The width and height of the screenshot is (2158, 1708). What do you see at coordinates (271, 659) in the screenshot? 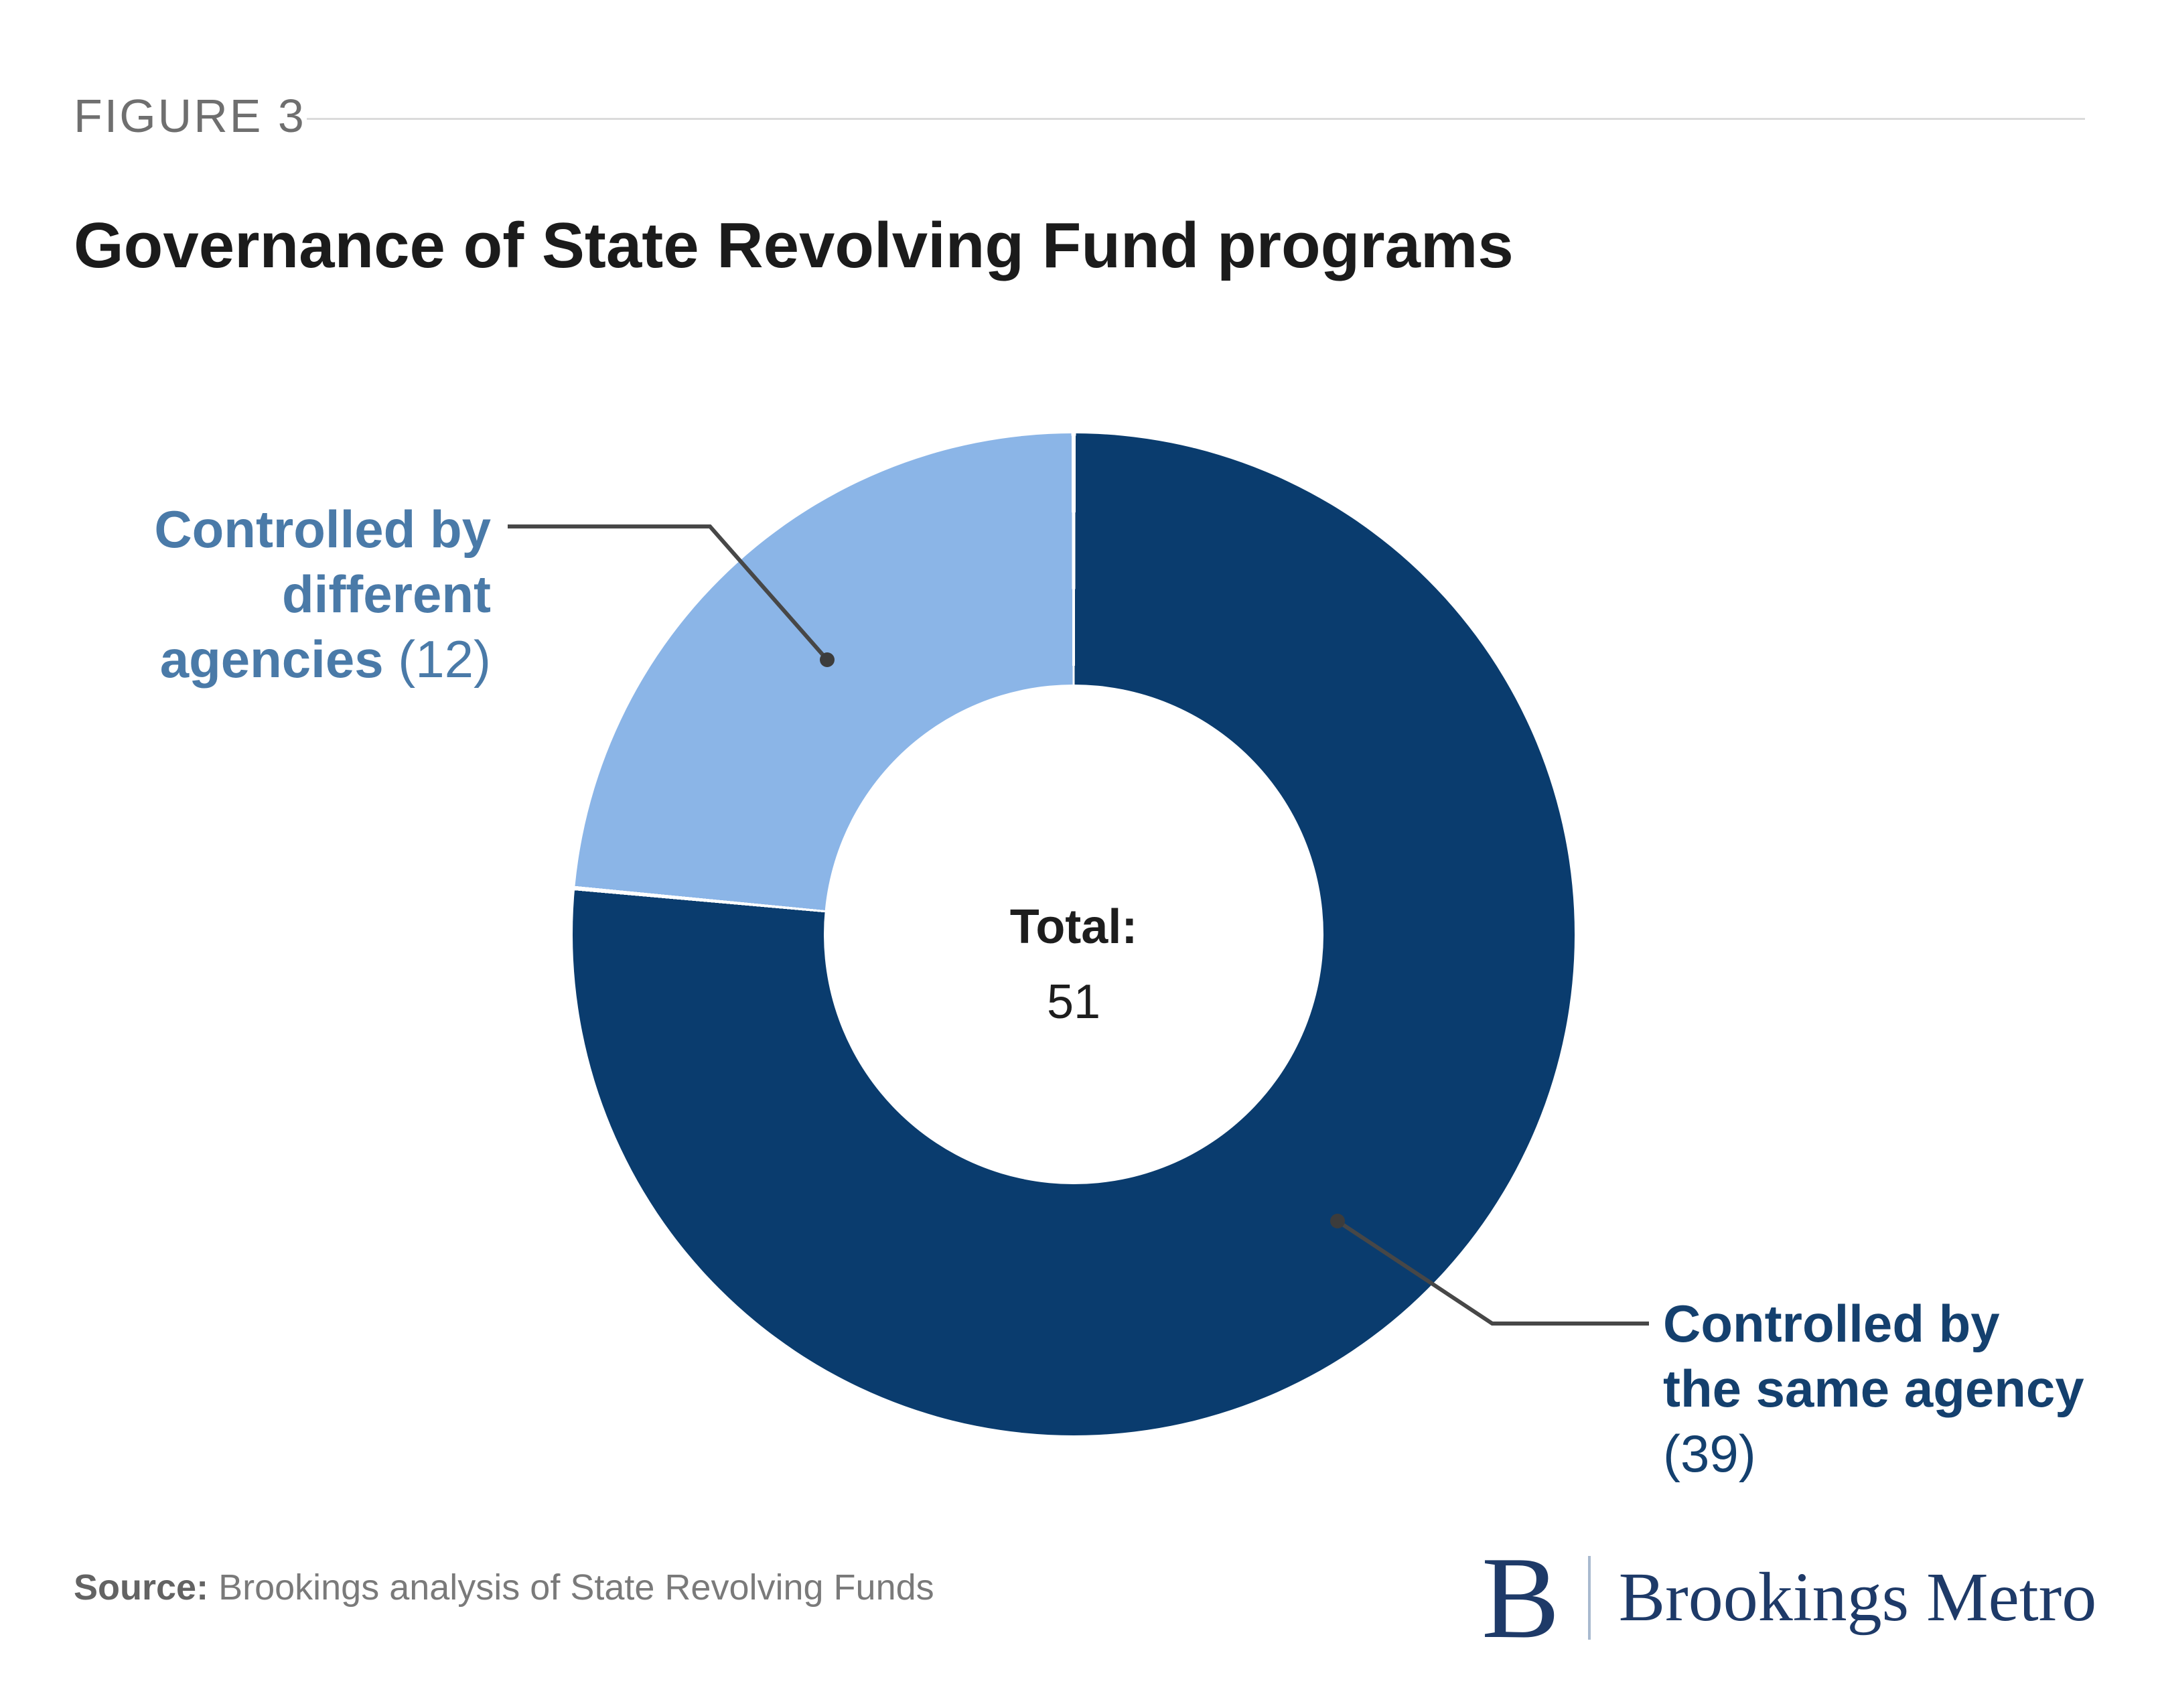
I see `left-callout-name: agencies` at bounding box center [271, 659].